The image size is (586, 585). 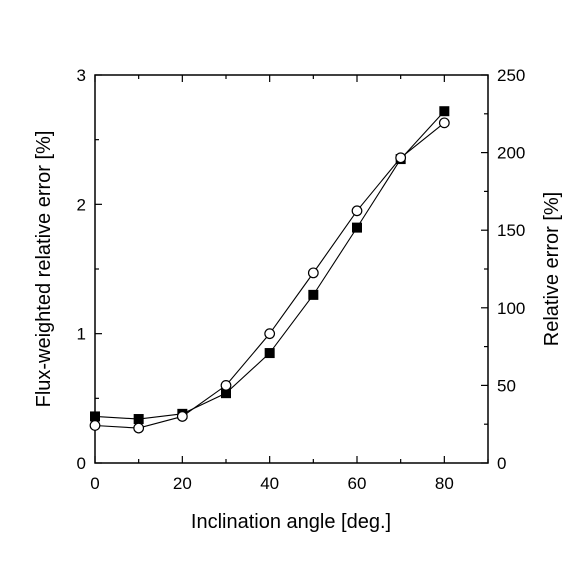 What do you see at coordinates (506, 385) in the screenshot?
I see `y-tick-label-right: 50` at bounding box center [506, 385].